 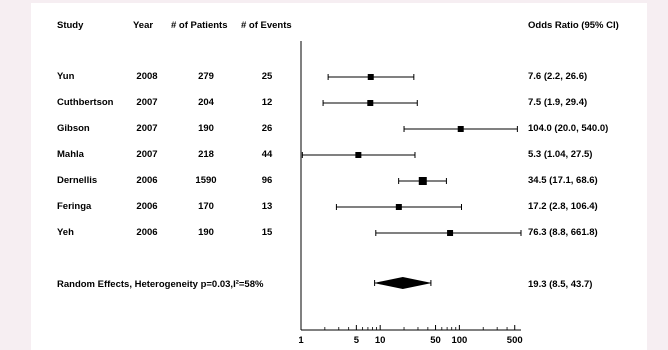 What do you see at coordinates (558, 102) in the screenshot?
I see `study-odds-ratio: 7.5 (1.9, 29.4)` at bounding box center [558, 102].